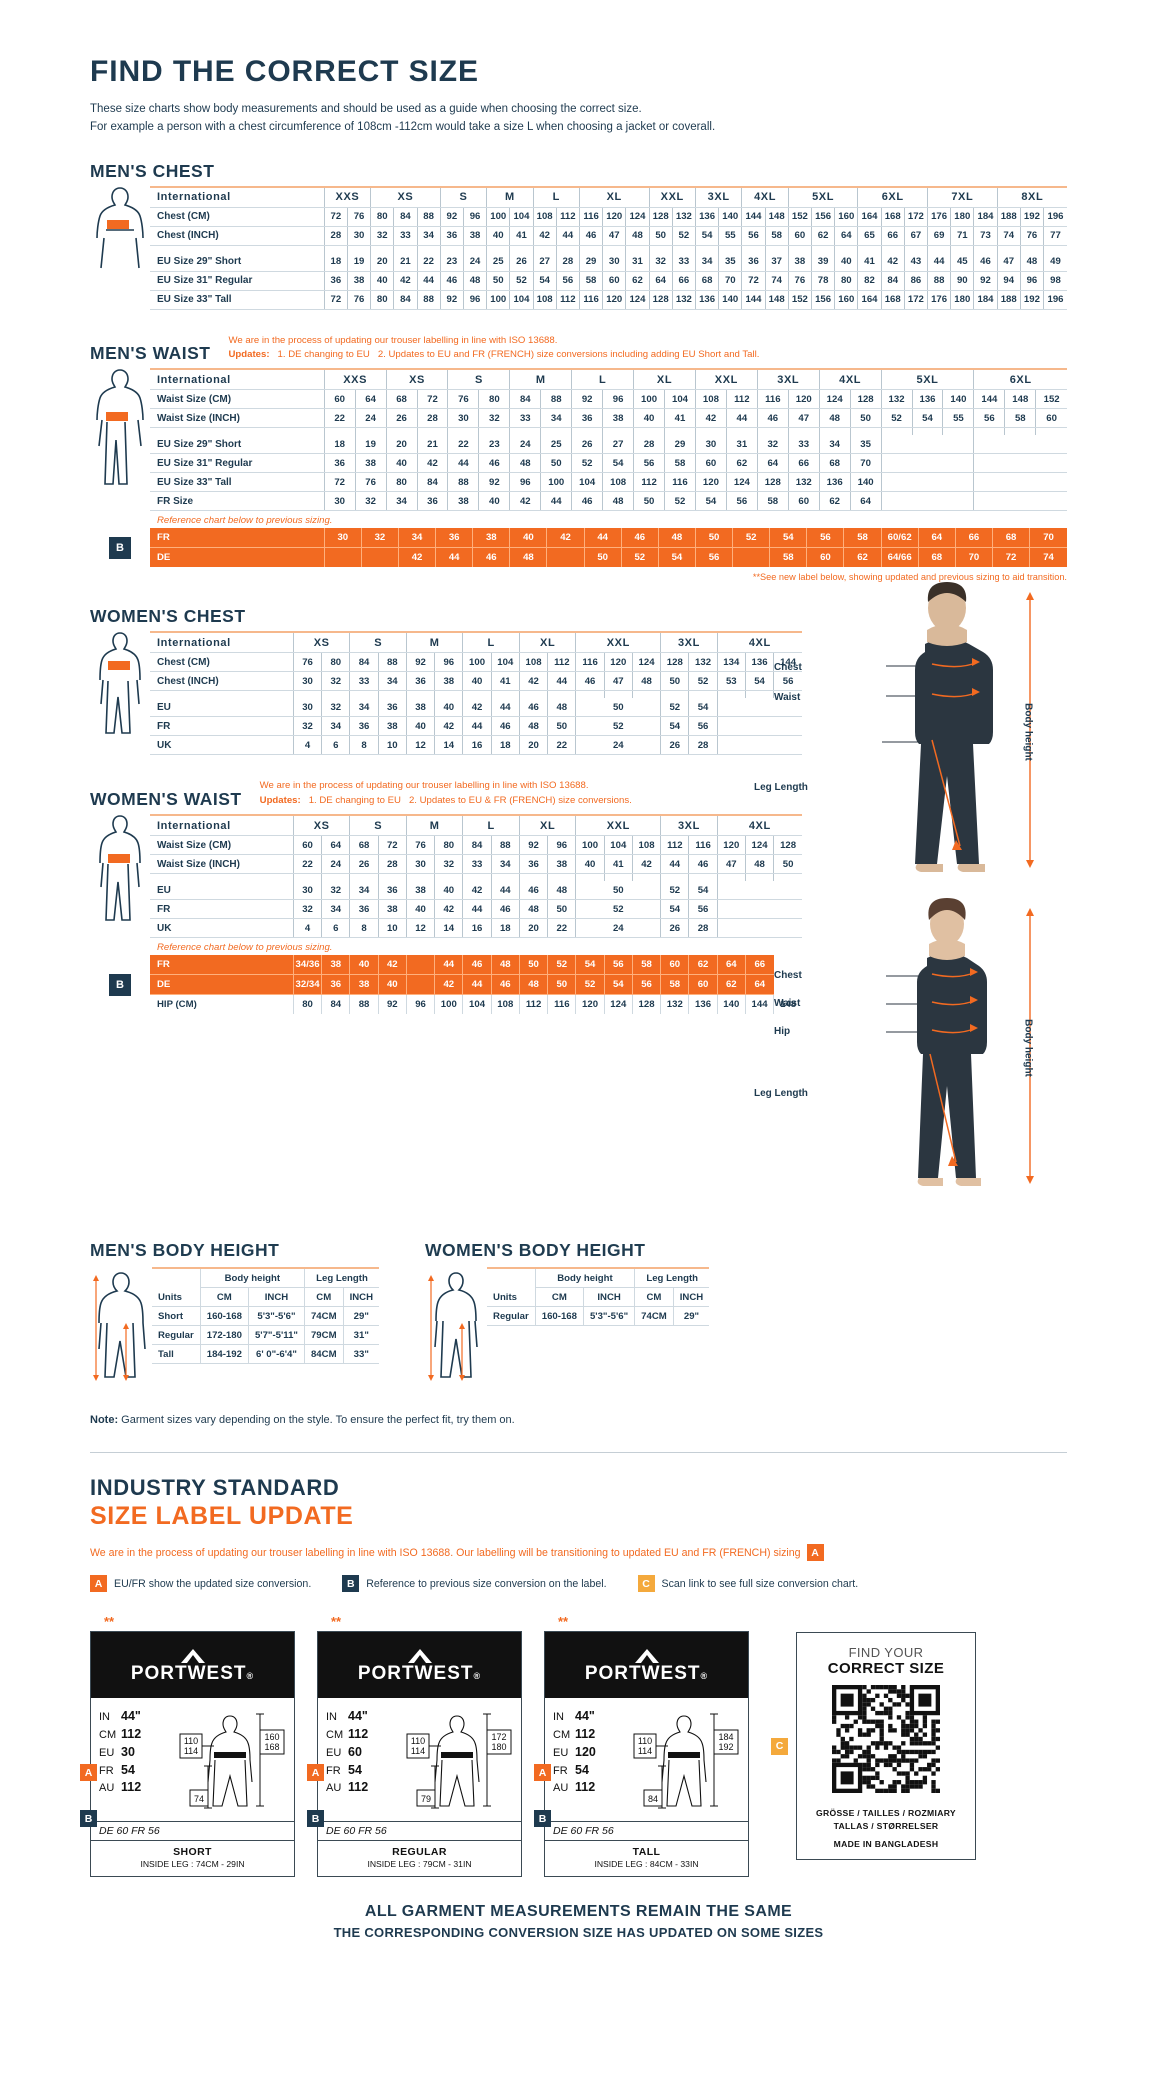 This screenshot has width=1157, height=2076. I want to click on cell: 136, so click(927, 399).